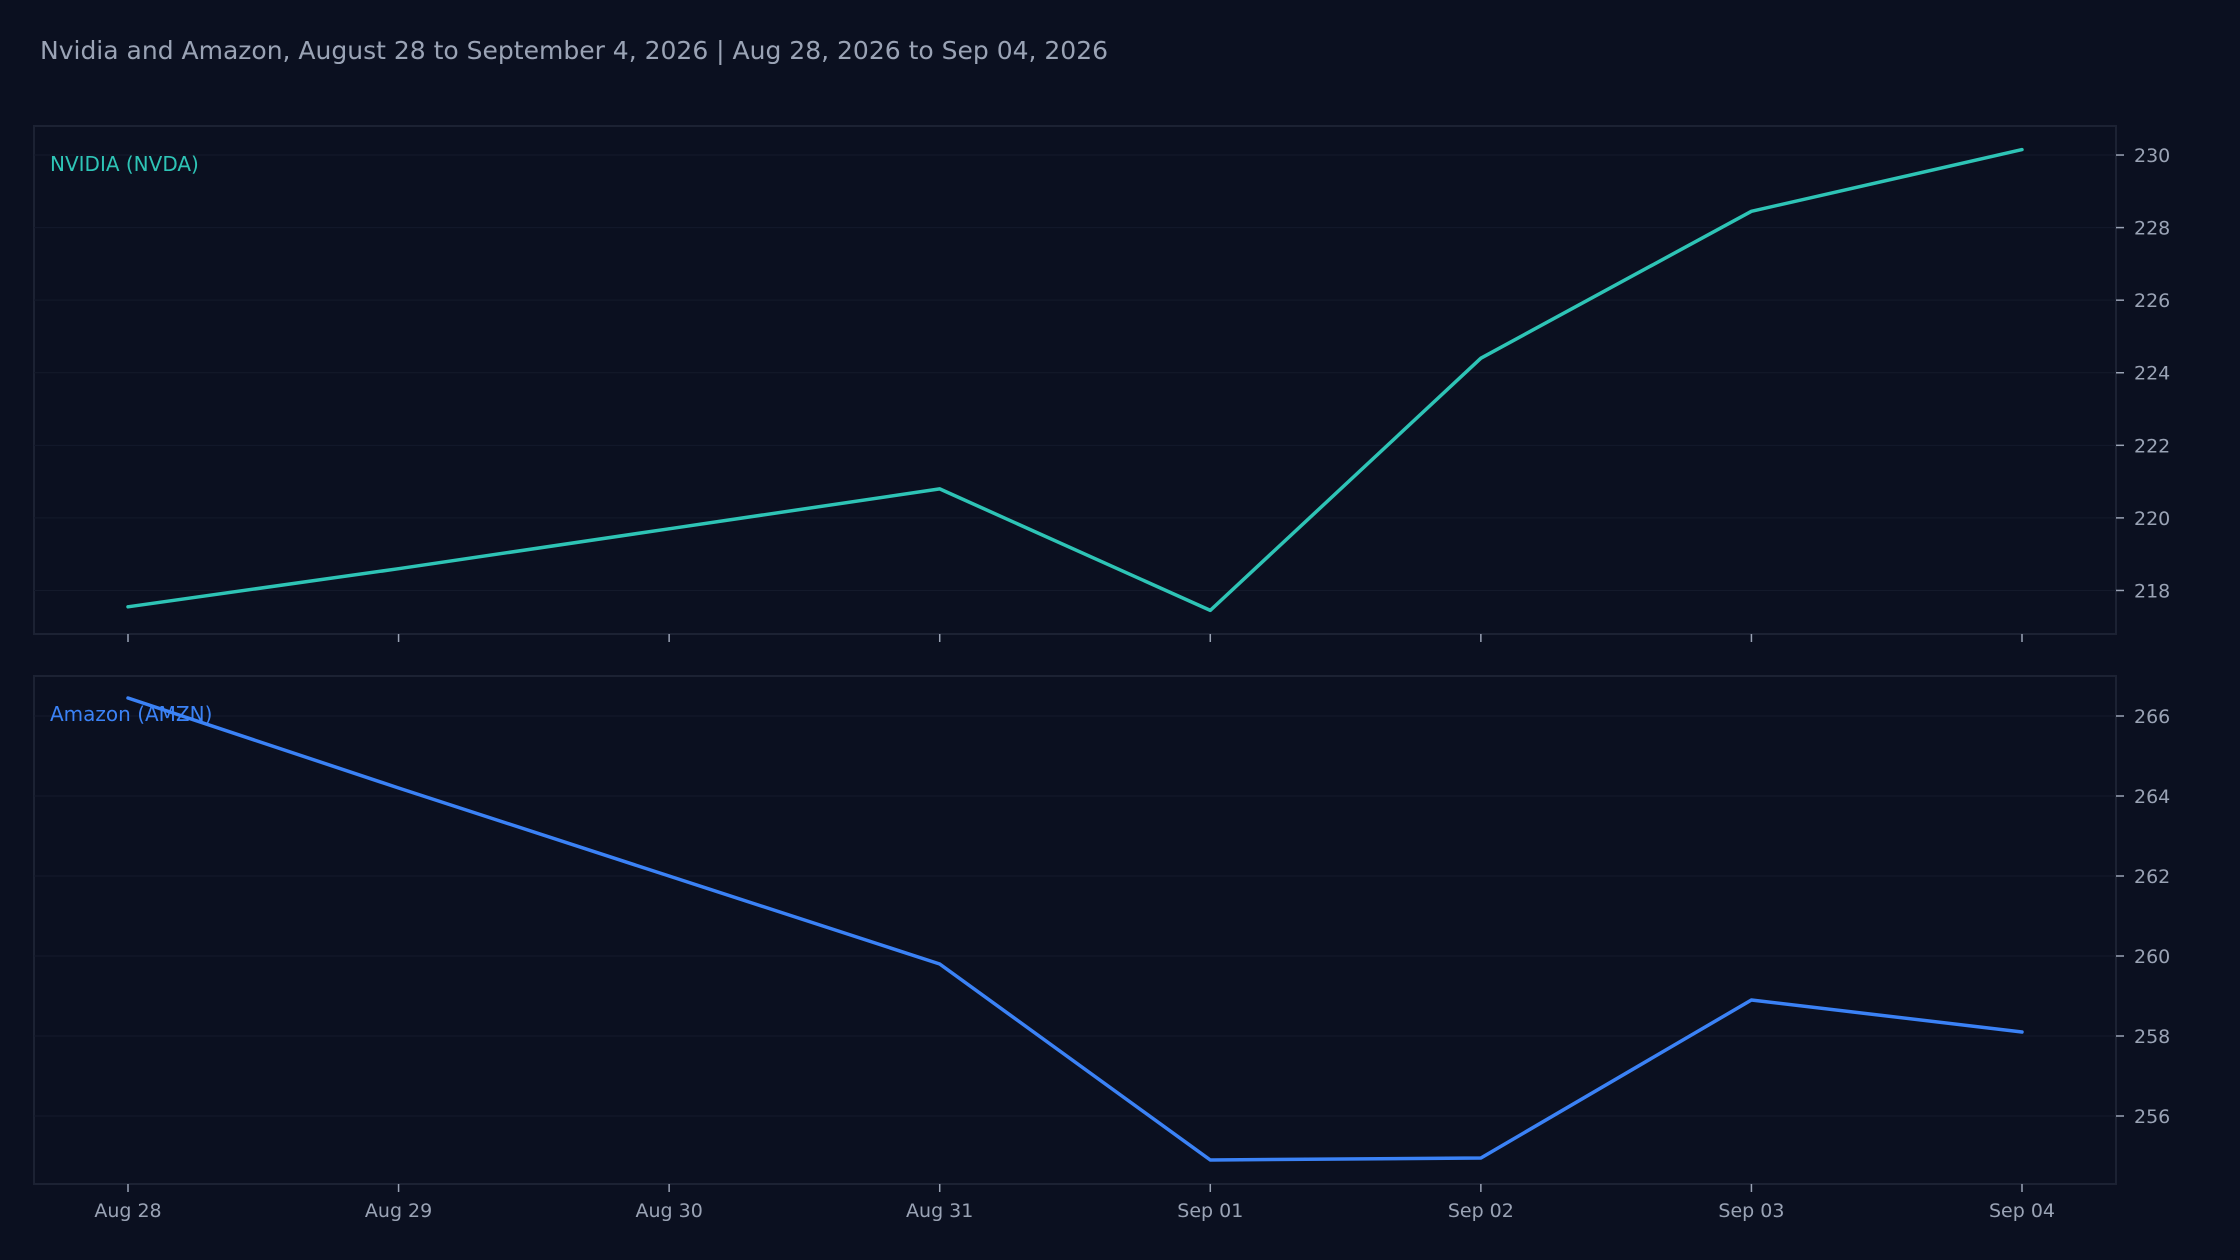 The width and height of the screenshot is (2240, 1260). What do you see at coordinates (1210, 1211) in the screenshot?
I see `x-tick-label: Sep 01` at bounding box center [1210, 1211].